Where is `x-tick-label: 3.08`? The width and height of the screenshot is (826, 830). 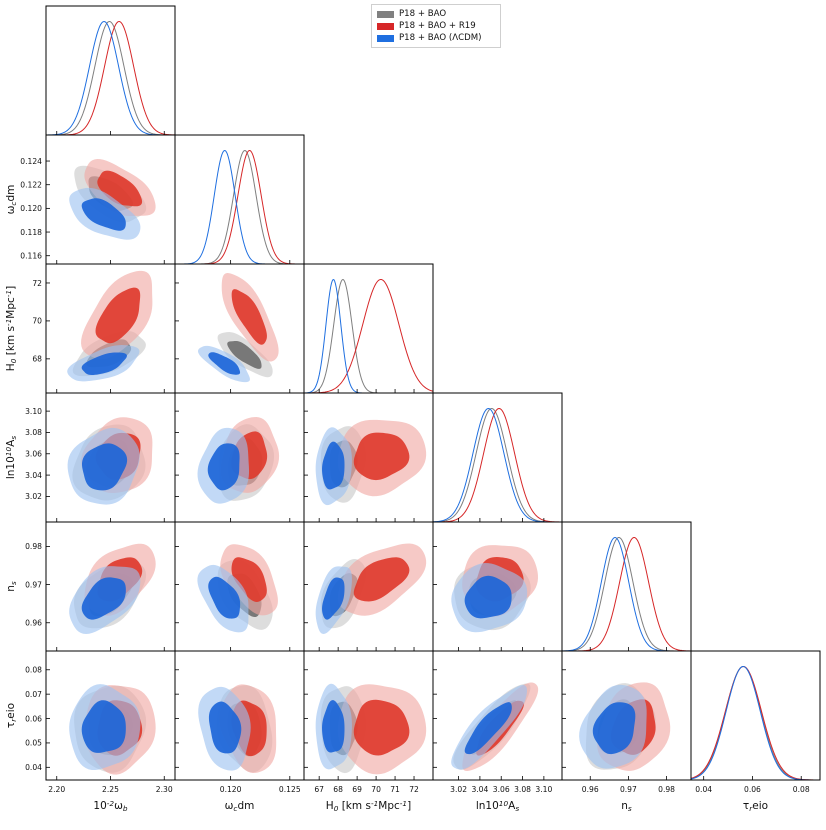
x-tick-label: 3.08 is located at coordinates (522, 789).